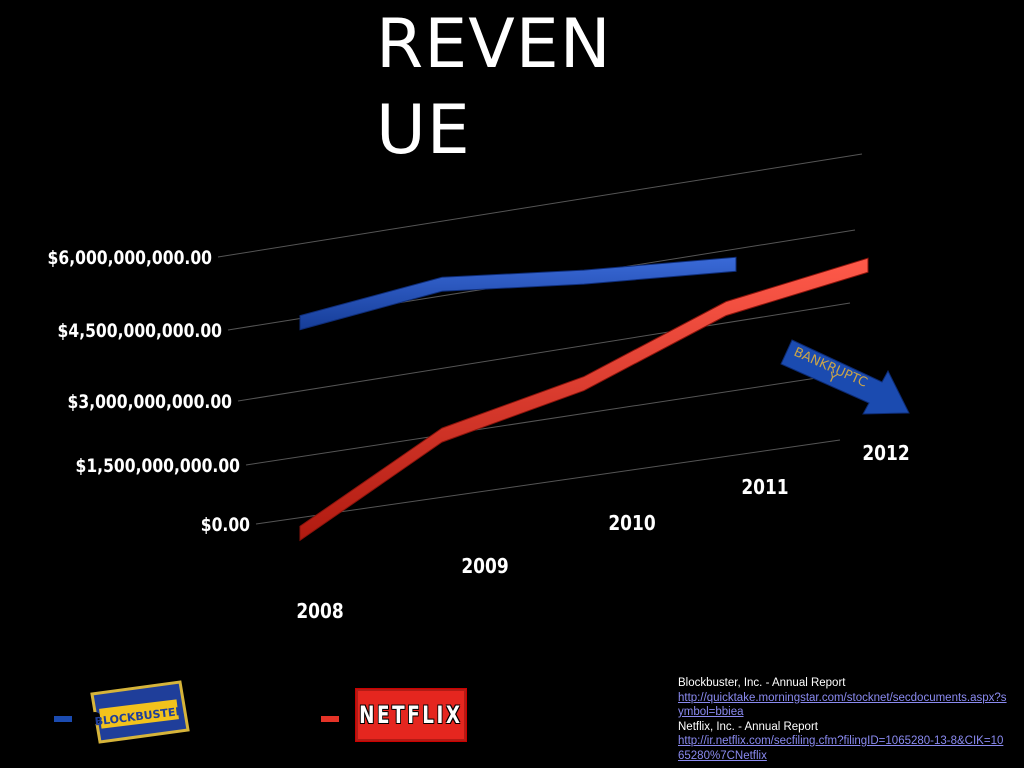 This screenshot has height=768, width=1024. I want to click on x-tick-label-2012: 2012, so click(885, 454).